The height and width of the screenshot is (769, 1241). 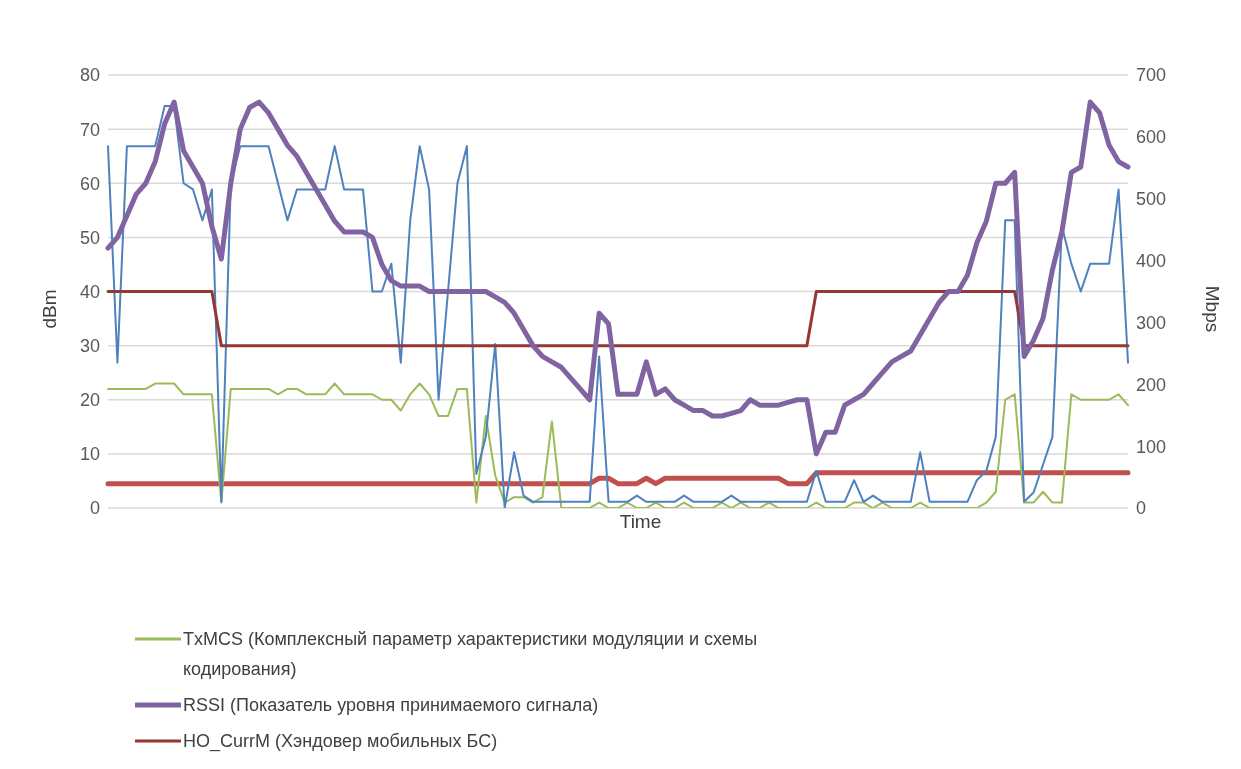 What do you see at coordinates (1151, 137) in the screenshot?
I see `y2-tick-label: 600` at bounding box center [1151, 137].